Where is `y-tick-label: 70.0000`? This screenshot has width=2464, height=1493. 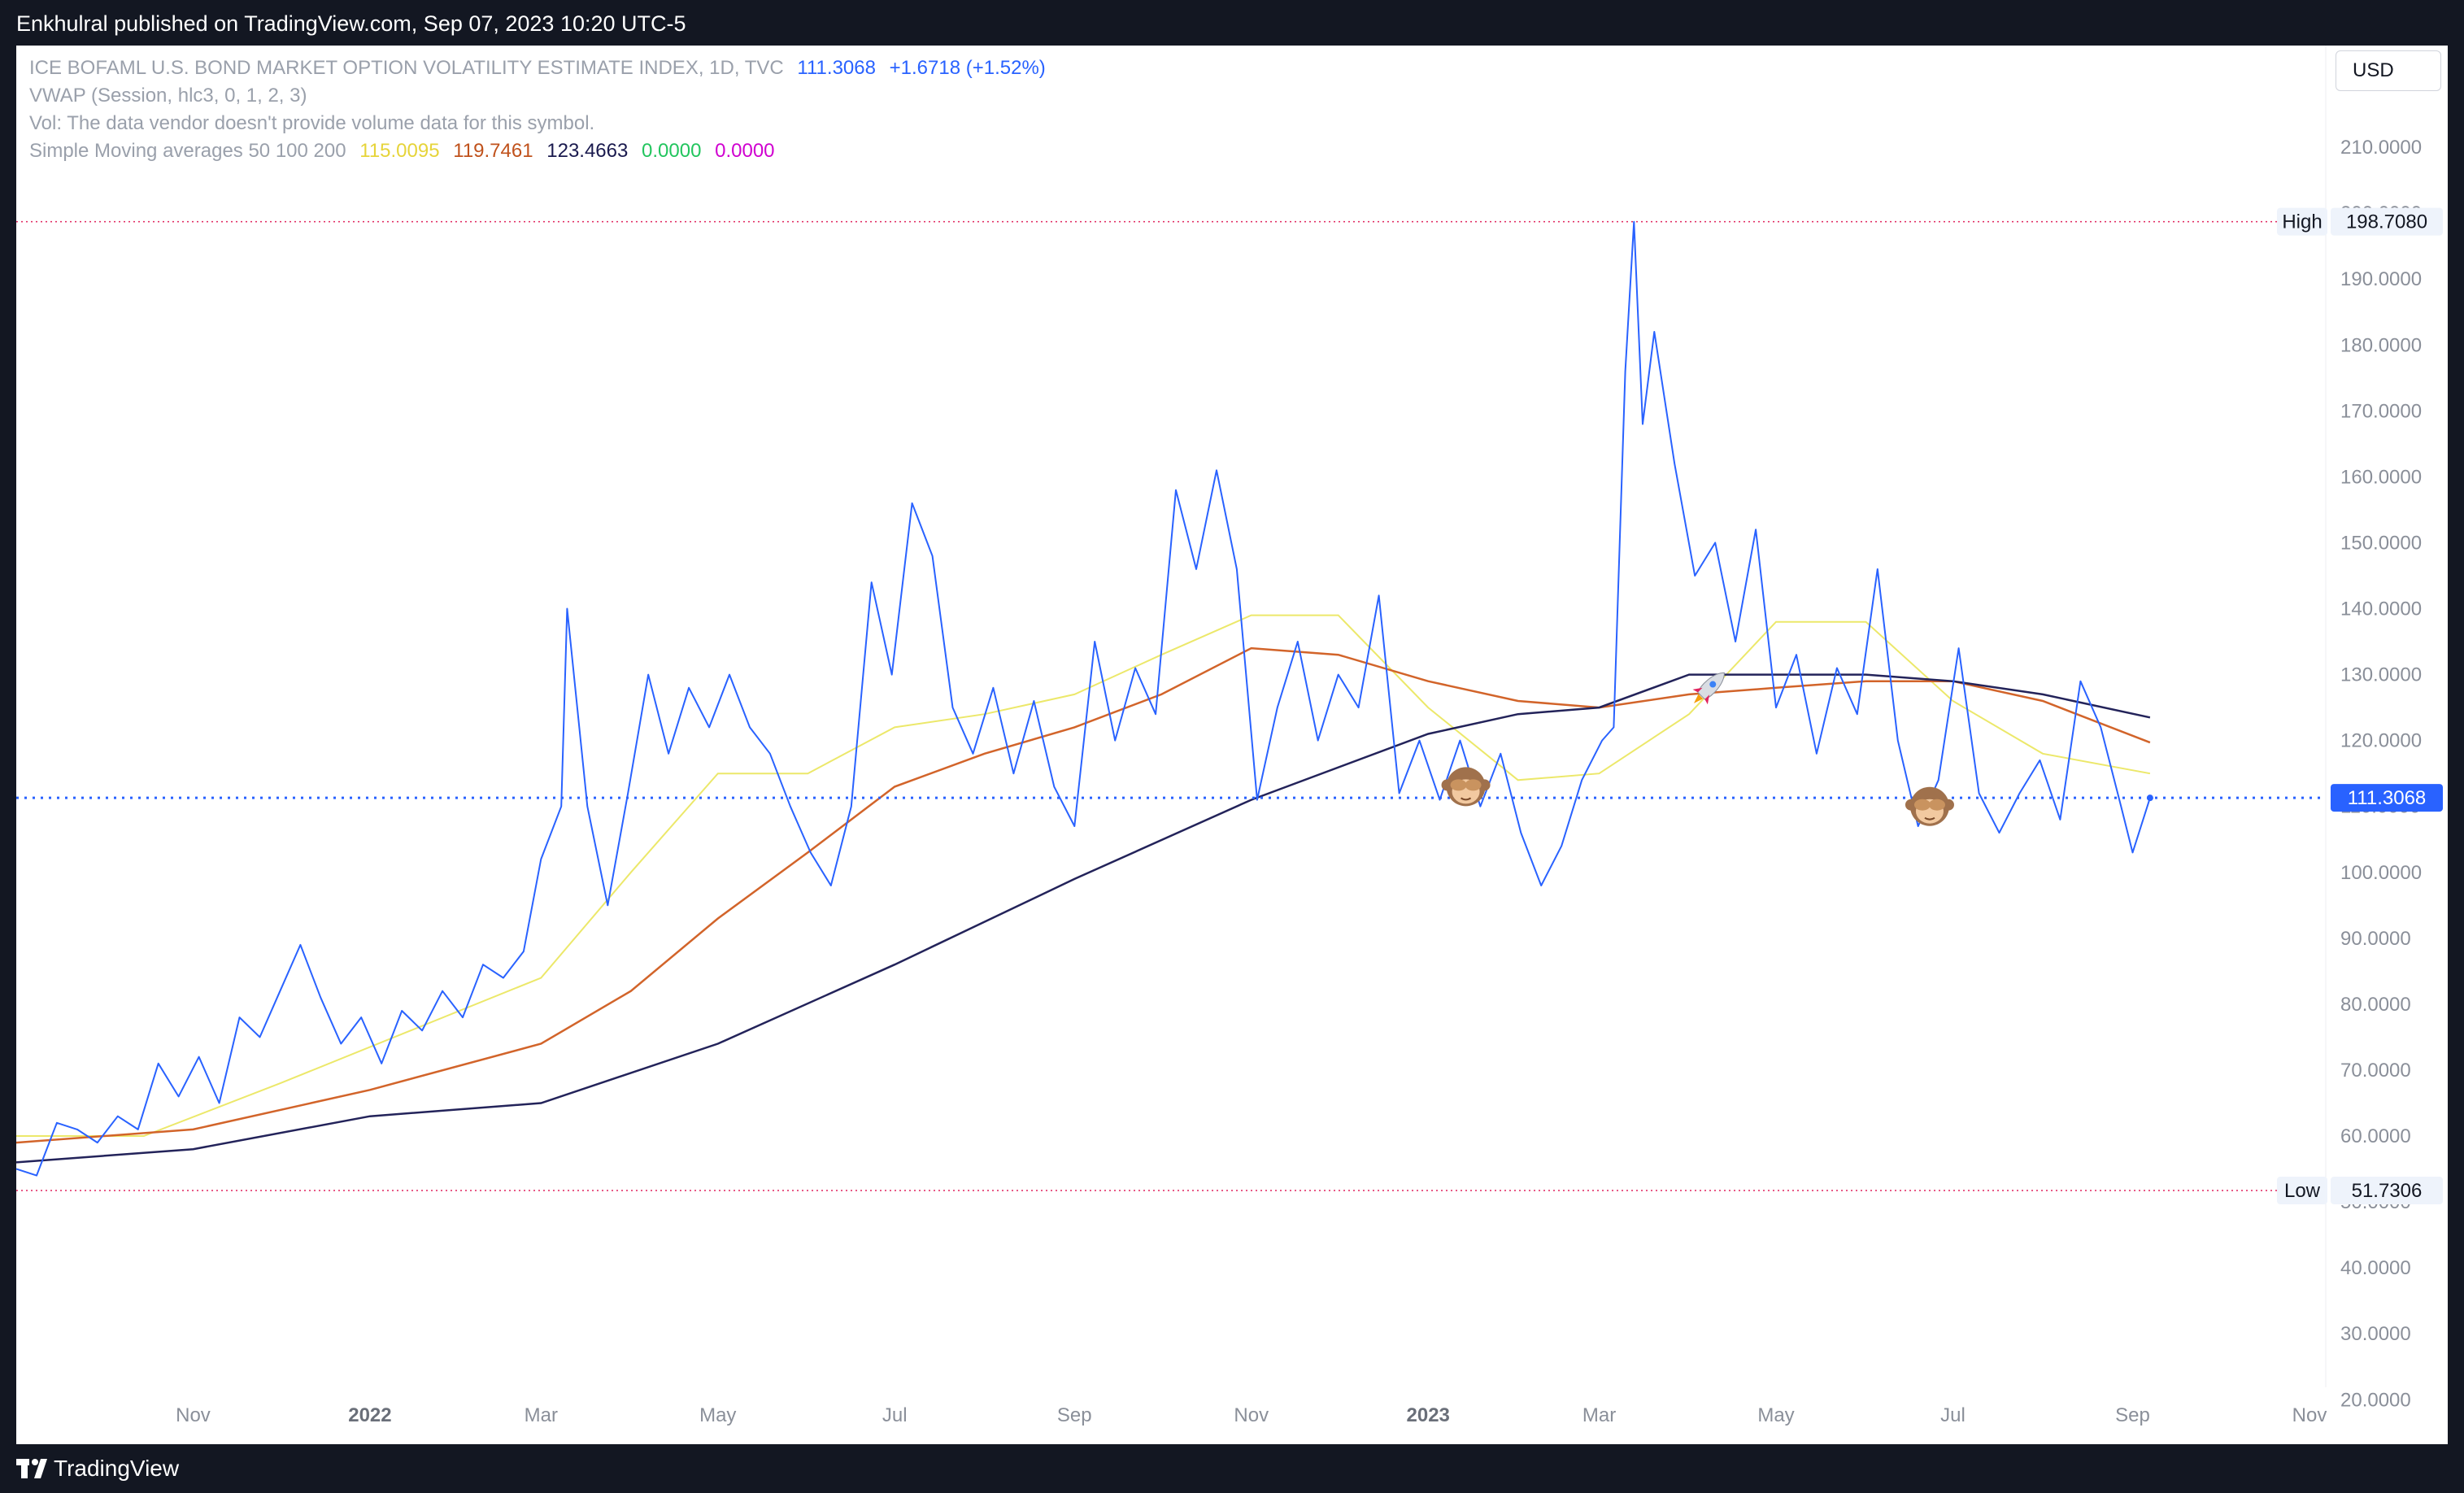 y-tick-label: 70.0000 is located at coordinates (2375, 1071).